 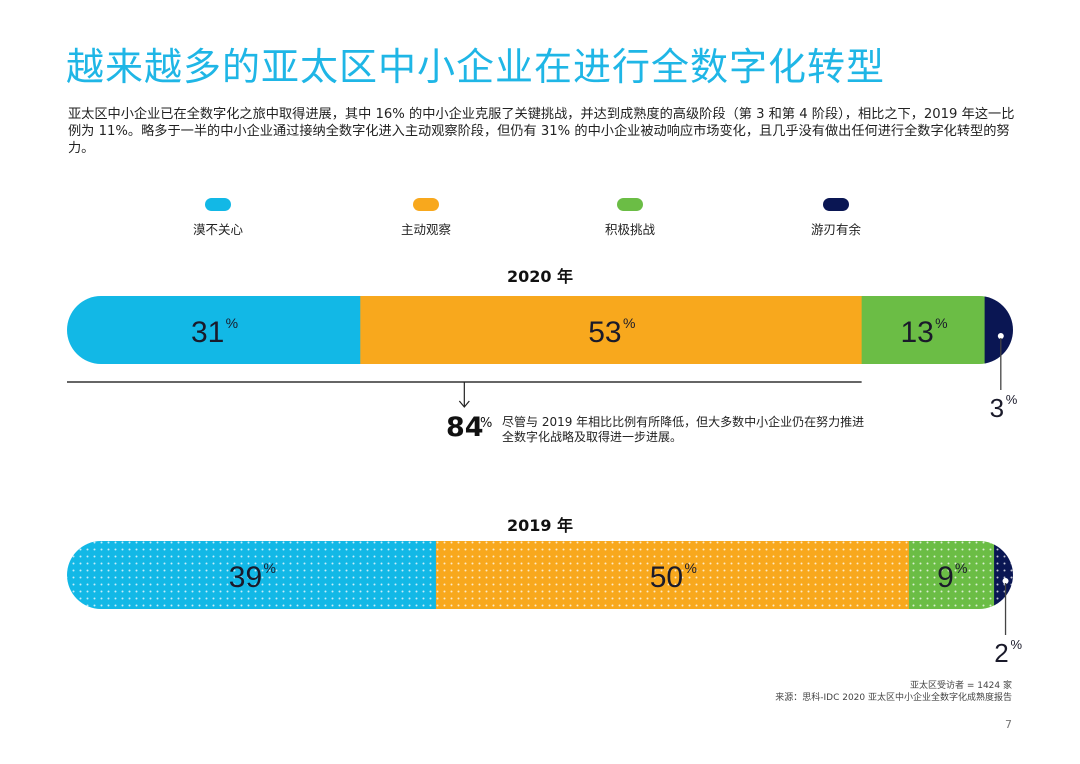 What do you see at coordinates (916, 332) in the screenshot?
I see `data-label: 13` at bounding box center [916, 332].